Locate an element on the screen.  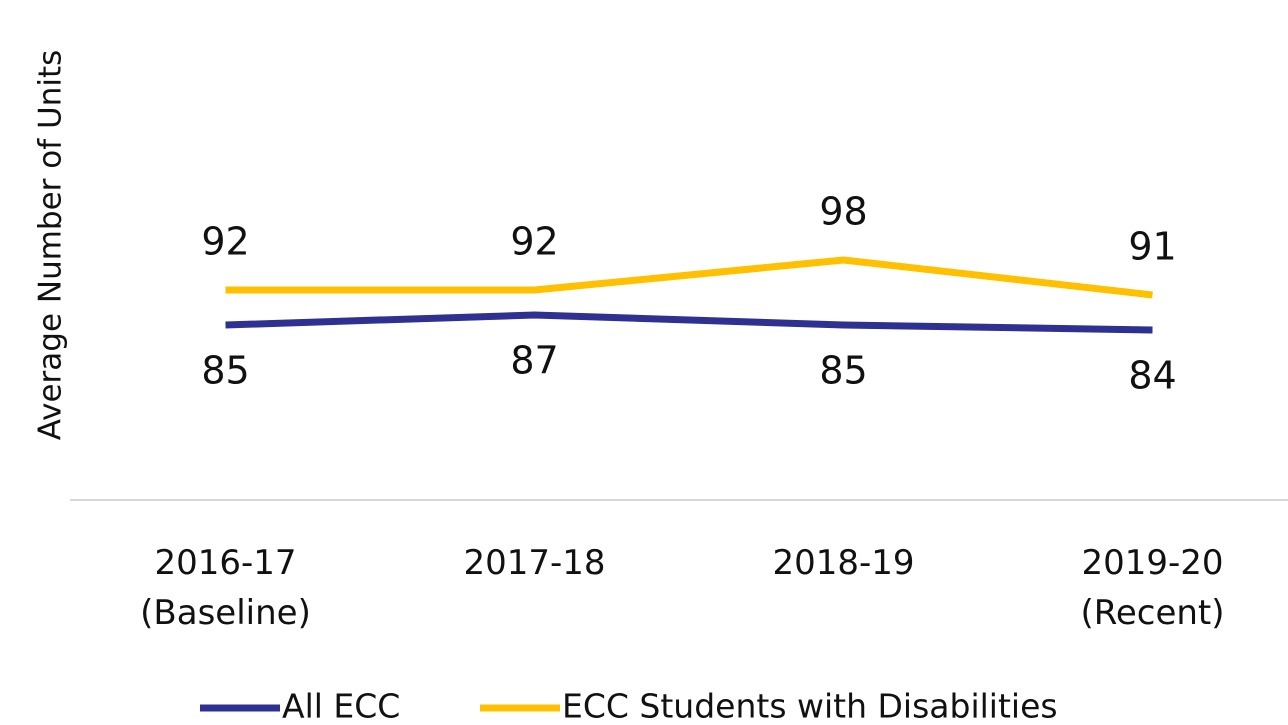
legend-label: ECC Students with Disabilities is located at coordinates (810, 706).